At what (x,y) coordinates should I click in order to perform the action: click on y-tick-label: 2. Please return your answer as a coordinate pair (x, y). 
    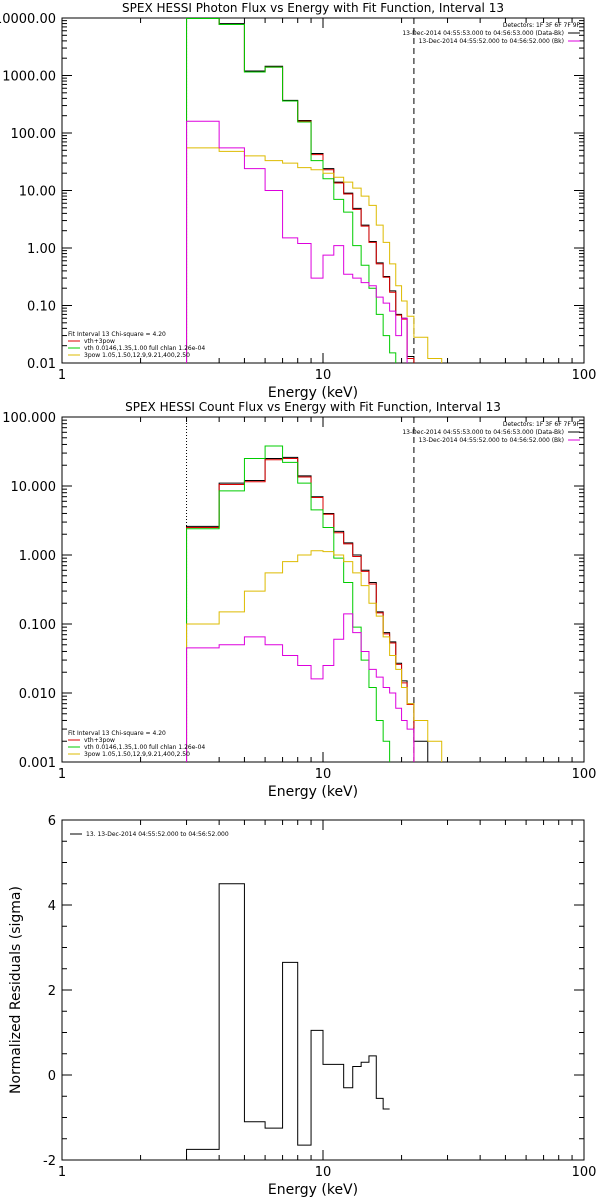
    Looking at the image, I should click on (52, 991).